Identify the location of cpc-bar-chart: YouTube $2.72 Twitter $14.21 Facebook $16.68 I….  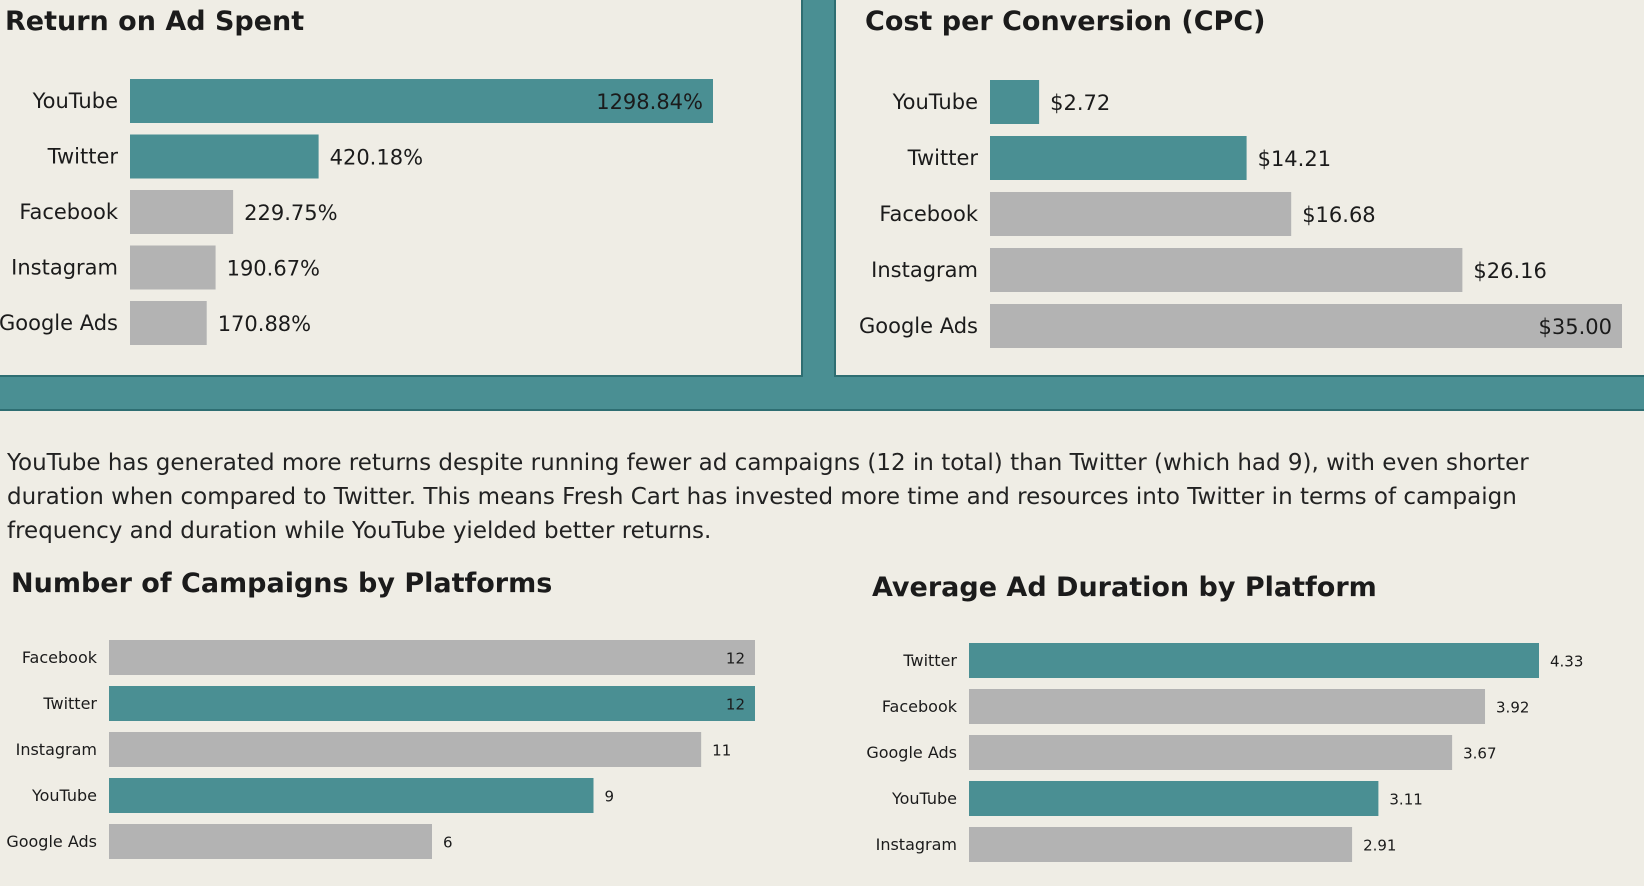
(1240, 214).